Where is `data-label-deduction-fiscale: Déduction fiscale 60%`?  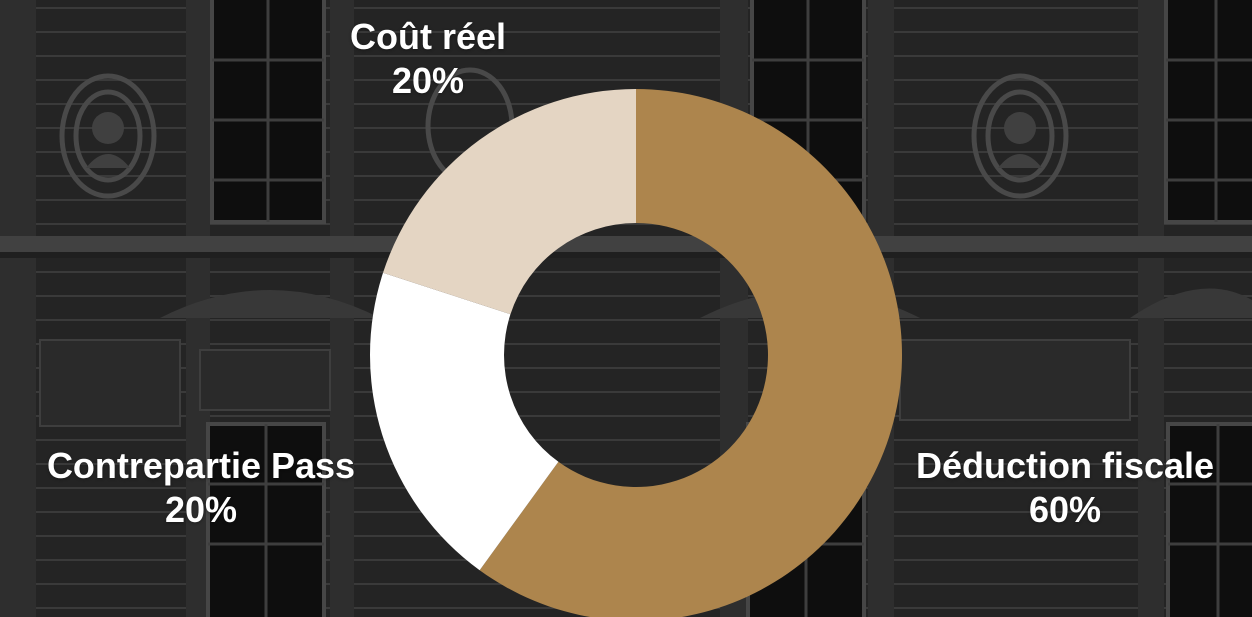 data-label-deduction-fiscale: Déduction fiscale 60% is located at coordinates (1065, 488).